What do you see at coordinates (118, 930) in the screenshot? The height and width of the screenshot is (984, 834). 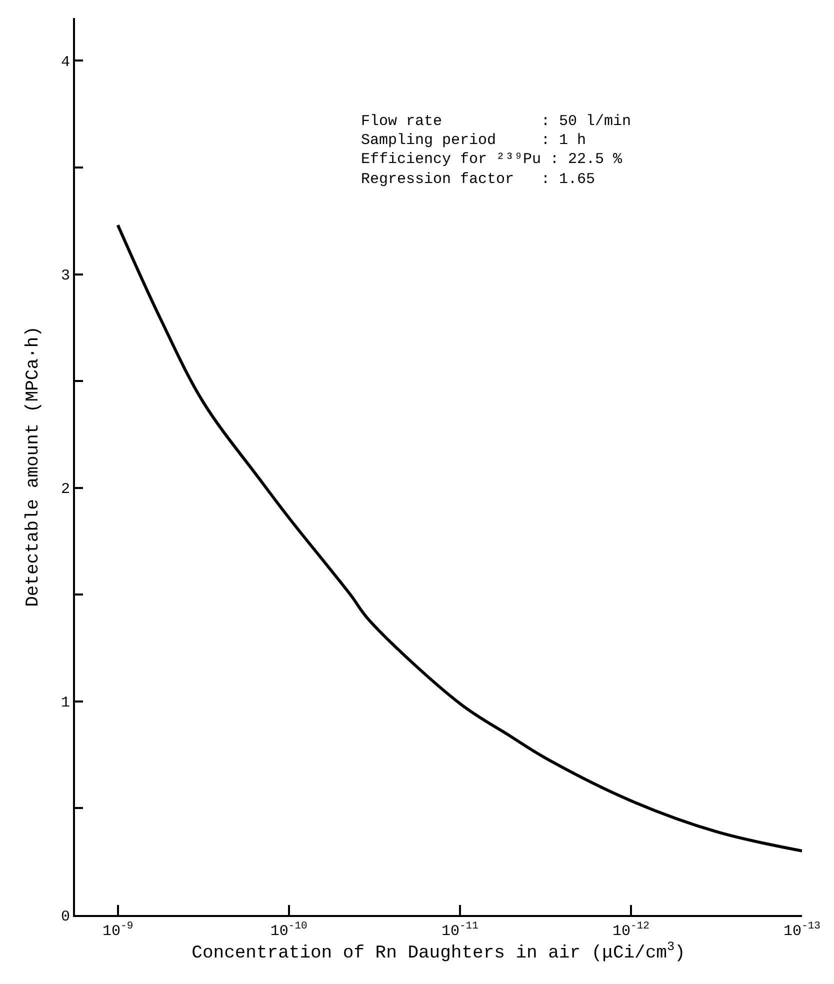 I see `x-tick-label: 10$^{-9}$` at bounding box center [118, 930].